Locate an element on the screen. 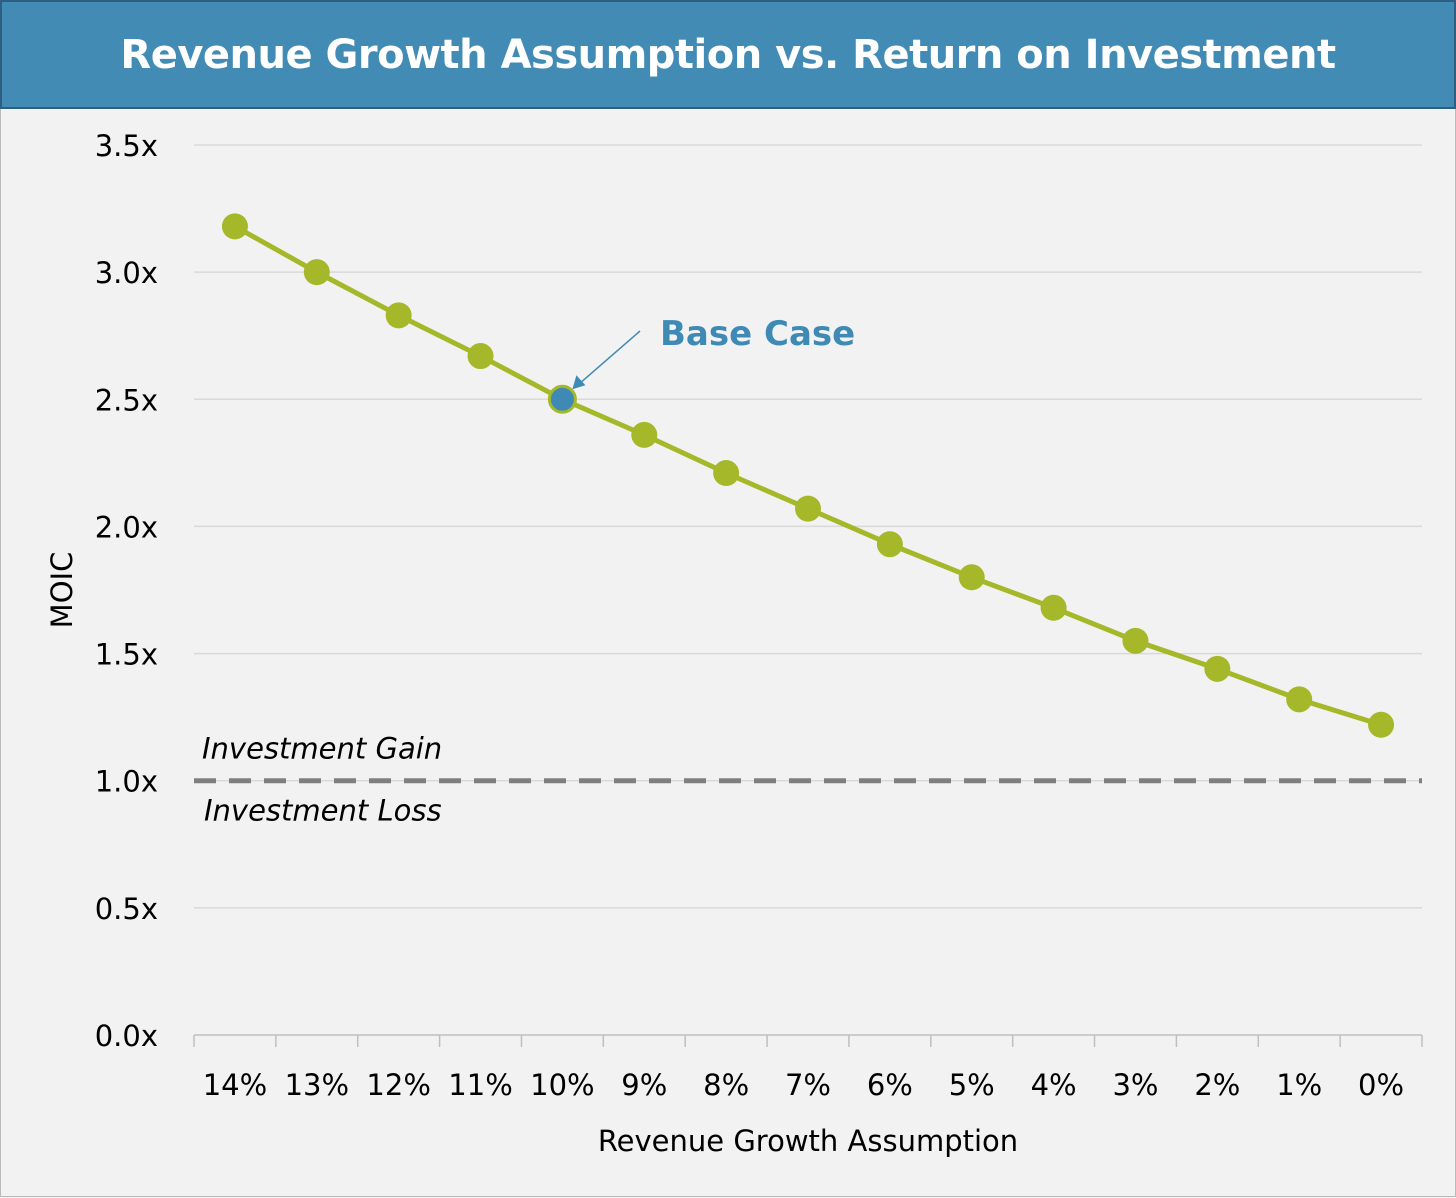  y-tick-label: 3.0x is located at coordinates (126, 273).